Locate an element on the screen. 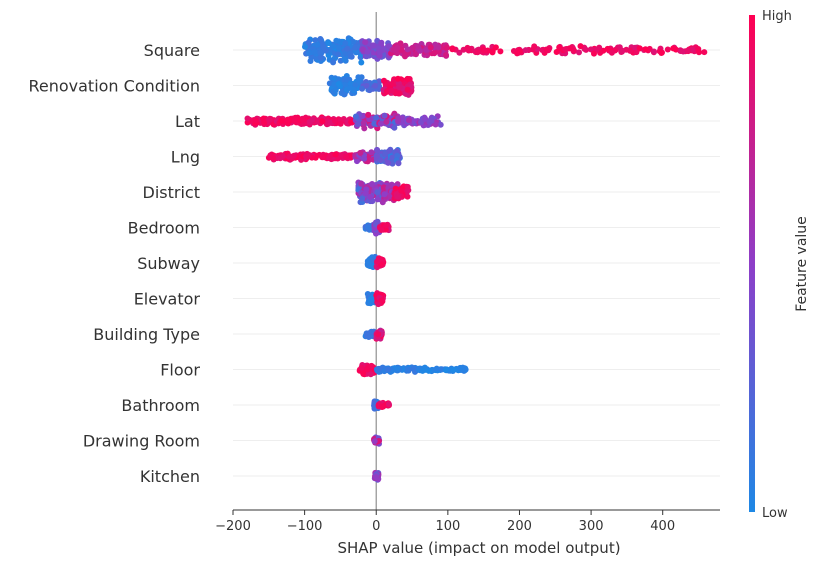  feature-label: Building Type is located at coordinates (146, 334).